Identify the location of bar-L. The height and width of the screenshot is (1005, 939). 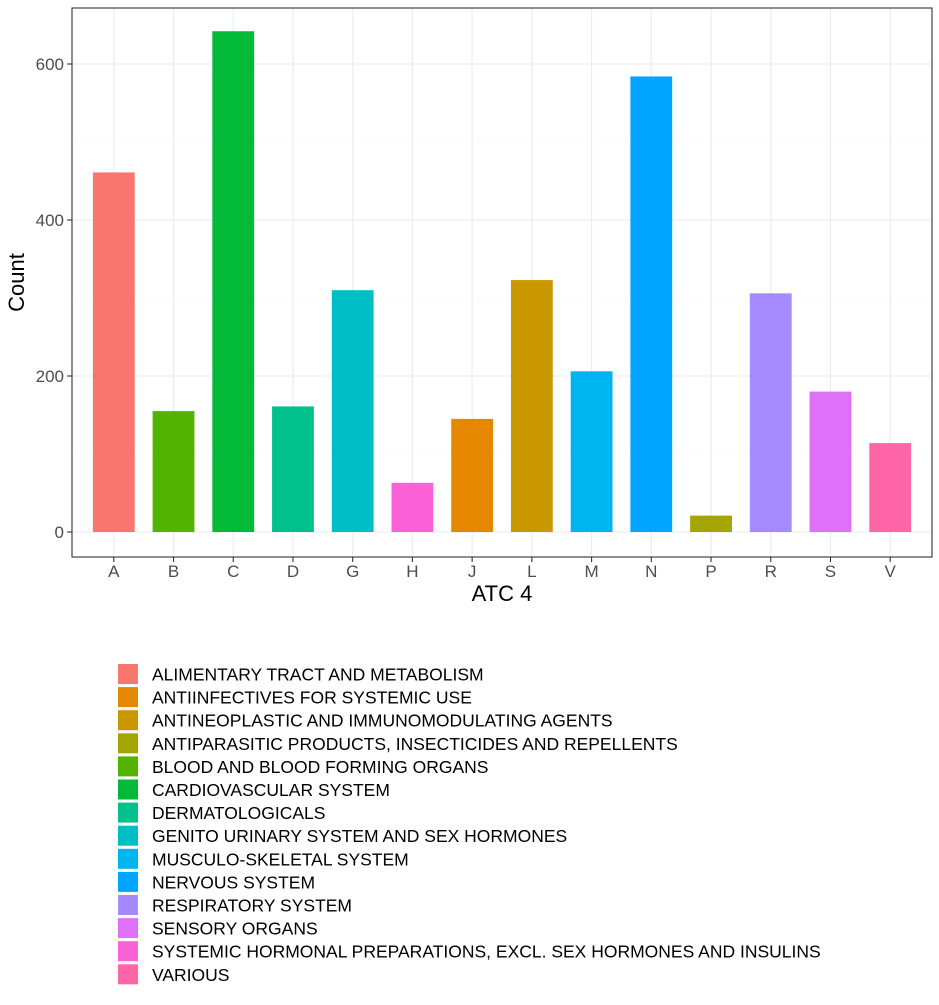
(531, 406).